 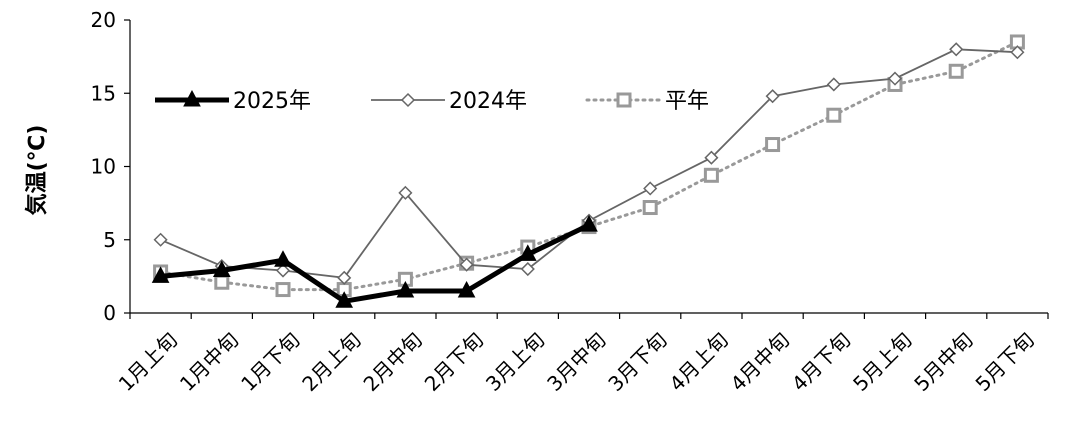 I want to click on x-tick-label: 2月上旬, so click(x=331, y=362).